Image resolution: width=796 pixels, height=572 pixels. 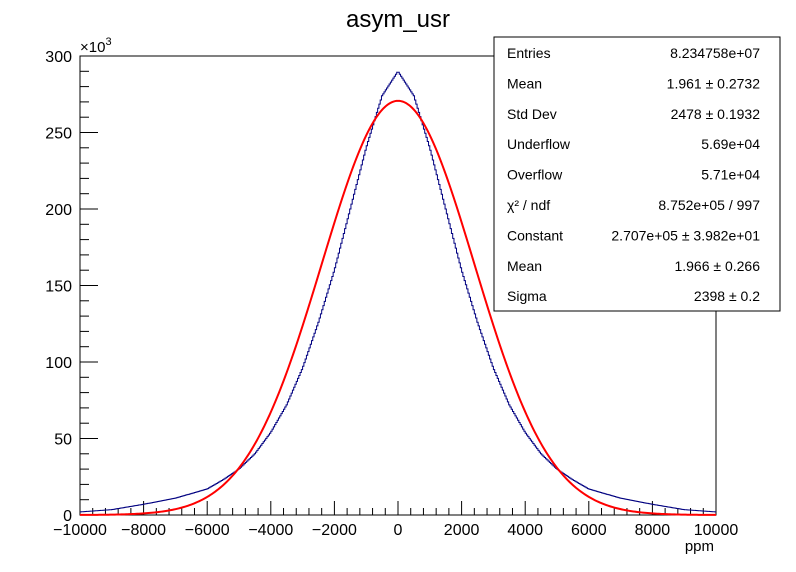 I want to click on x-tick-label: 2000, so click(x=462, y=530).